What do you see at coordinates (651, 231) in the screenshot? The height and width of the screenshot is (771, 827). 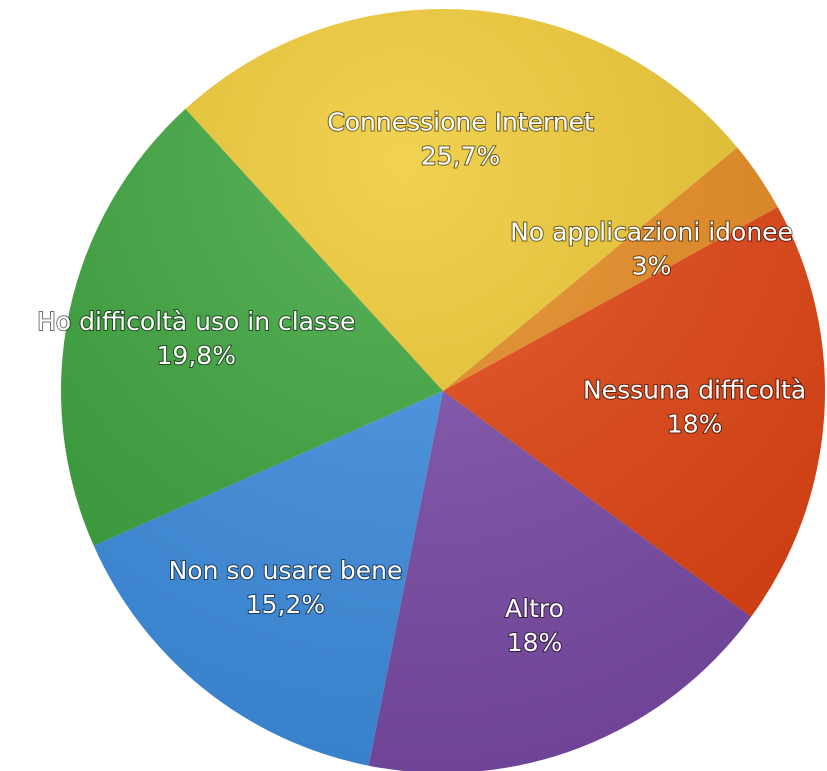 I see `slice-label: No applicazioni idonee` at bounding box center [651, 231].